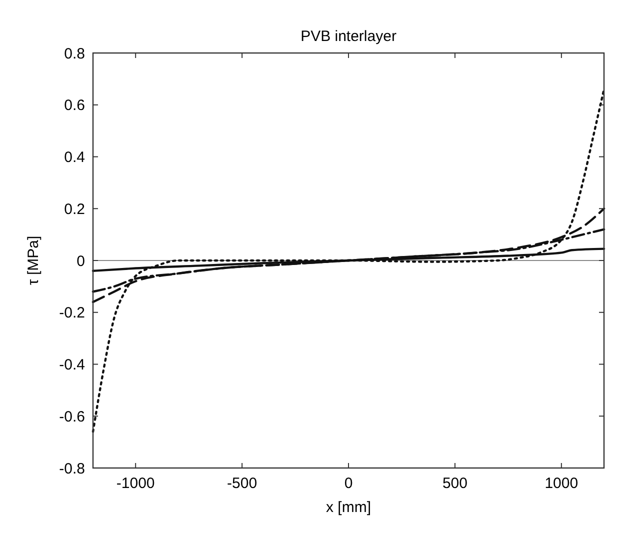 This screenshot has width=624, height=536. What do you see at coordinates (72, 417) in the screenshot?
I see `y-tick-label: -0.6` at bounding box center [72, 417].